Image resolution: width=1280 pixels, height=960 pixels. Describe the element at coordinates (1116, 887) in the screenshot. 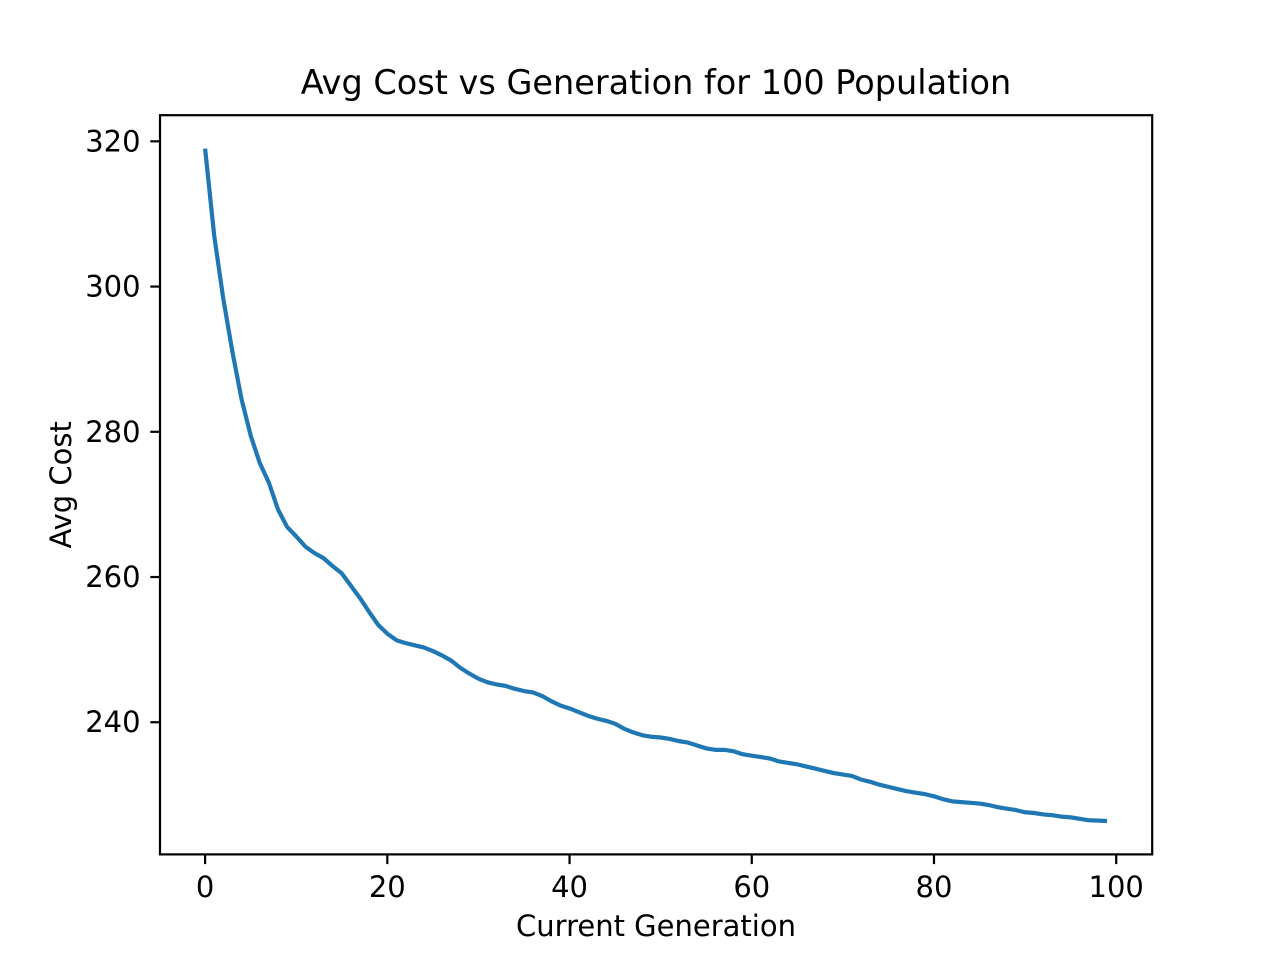

I see `x-tick-label: 100` at that location.